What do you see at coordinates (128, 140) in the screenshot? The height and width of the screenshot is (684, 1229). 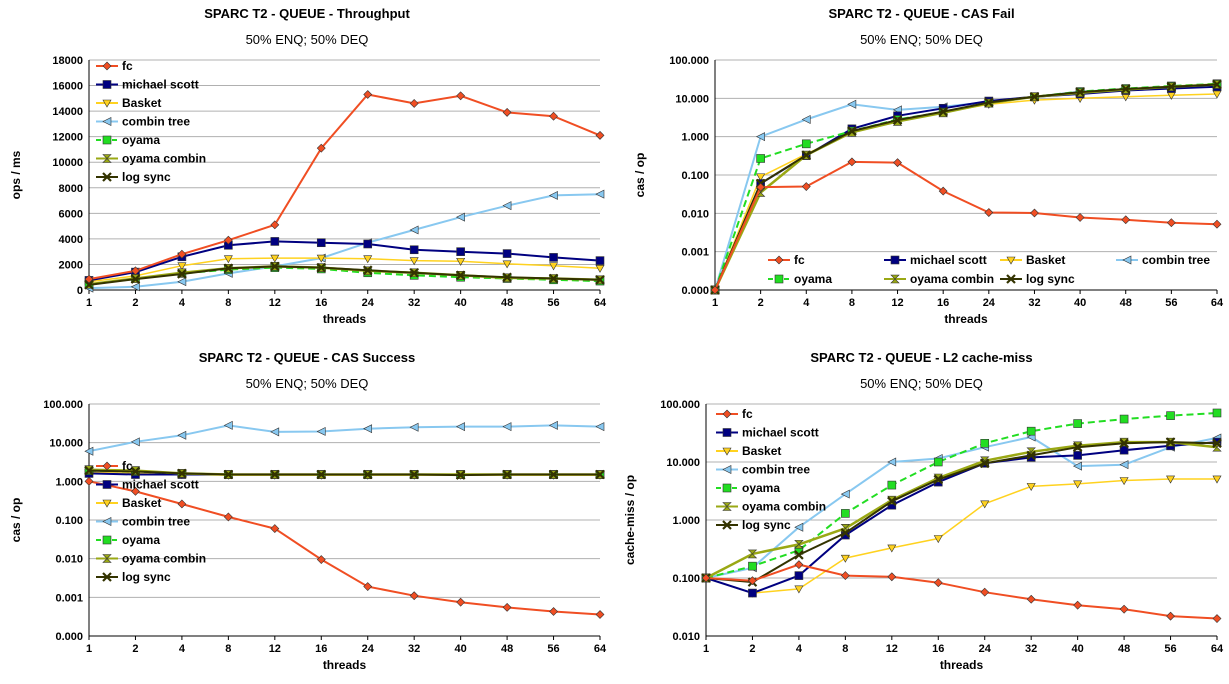 I see `legend-item-oyama: oyama` at bounding box center [128, 140].